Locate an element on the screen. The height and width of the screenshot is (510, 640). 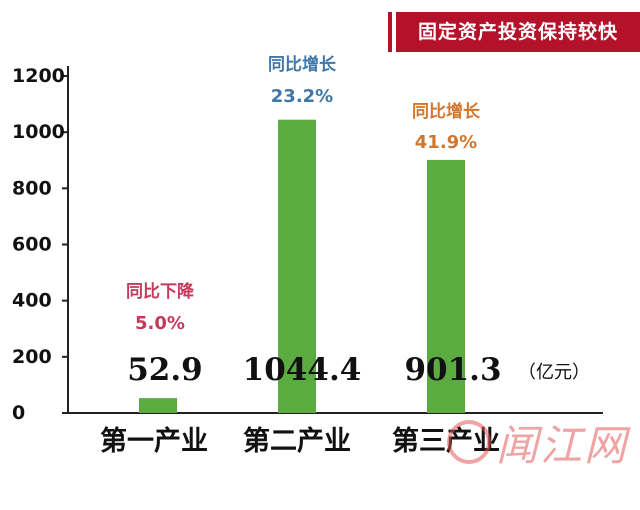
title-banner: 固定资产投资保持较快 is located at coordinates (516, 32).